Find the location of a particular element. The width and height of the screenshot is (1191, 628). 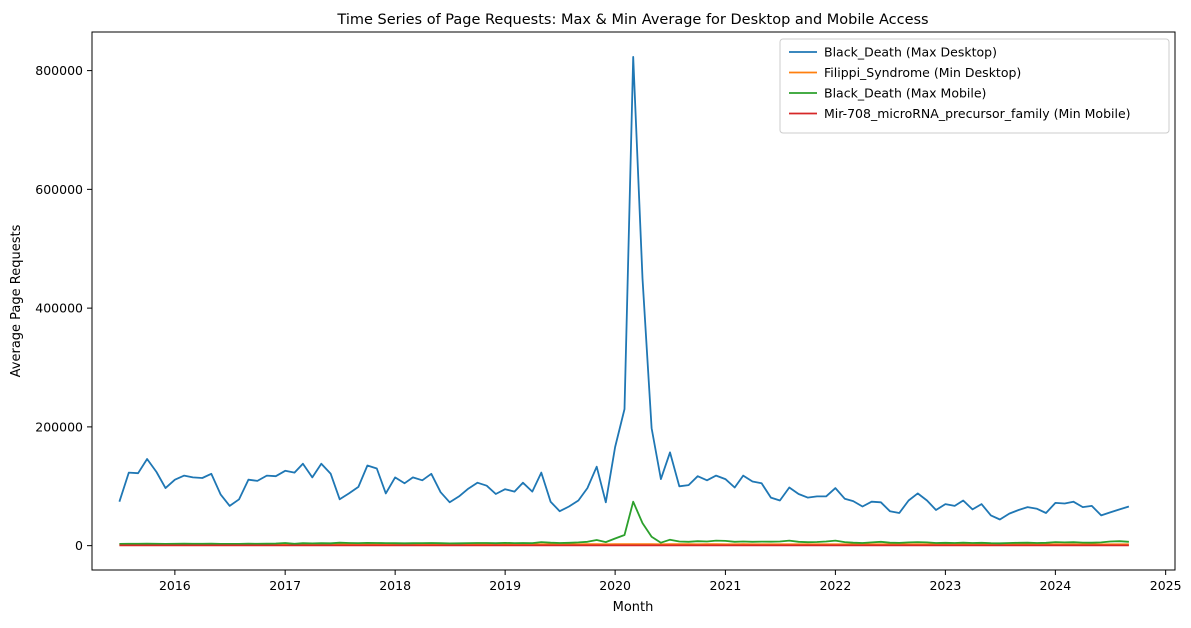

y-tick-label: 600000 is located at coordinates (59, 189).